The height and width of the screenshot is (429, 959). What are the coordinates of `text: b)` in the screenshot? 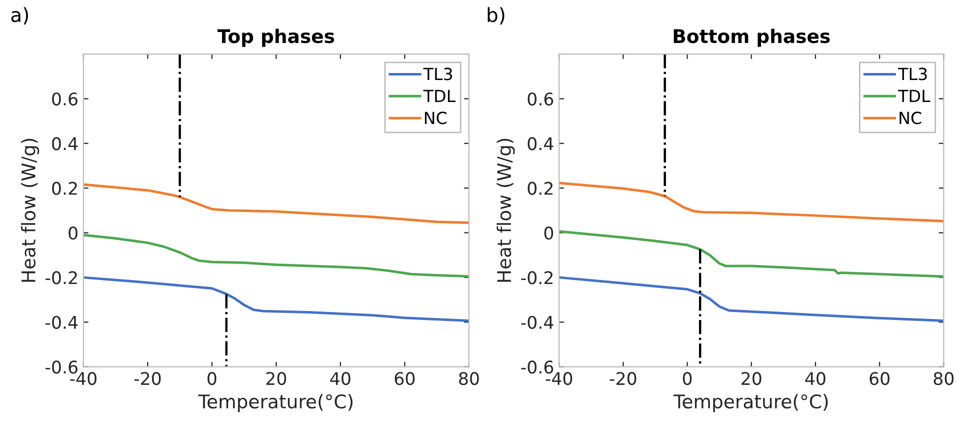 It's located at (496, 15).